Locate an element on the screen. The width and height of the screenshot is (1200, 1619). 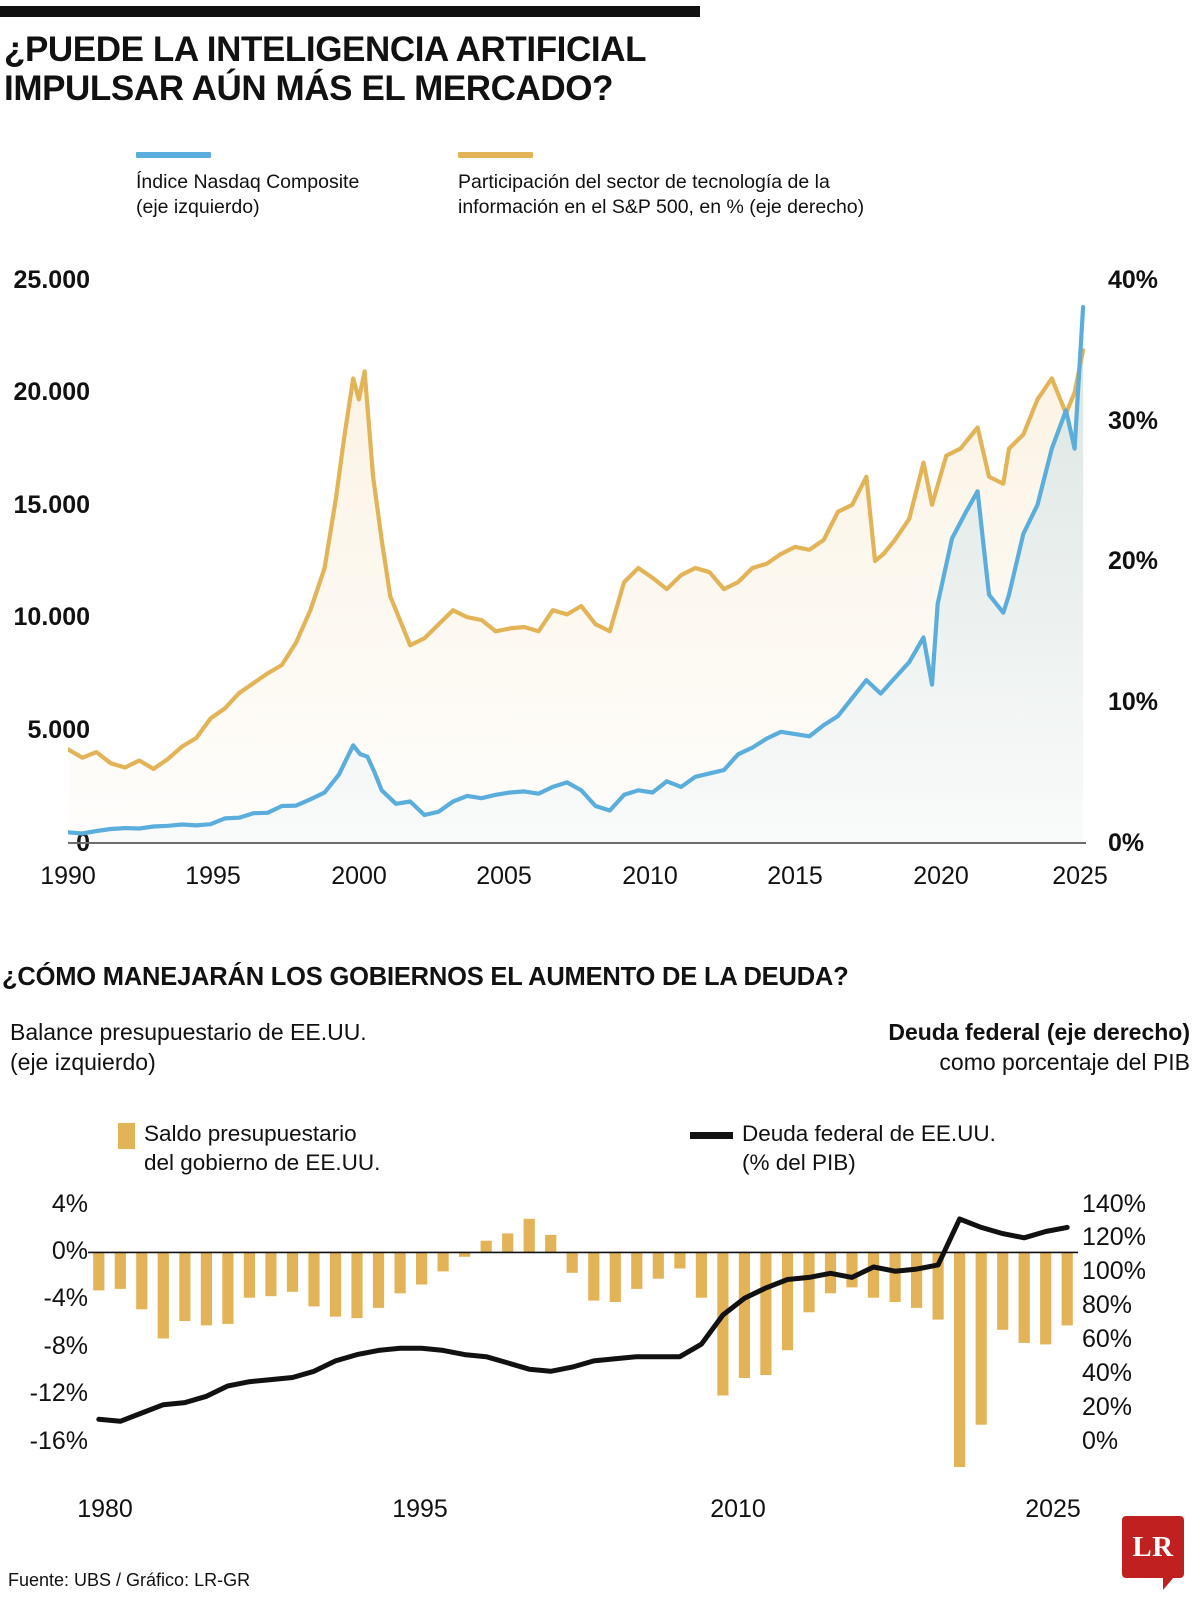
legend-swatch-tech-share-icon is located at coordinates (495, 155).